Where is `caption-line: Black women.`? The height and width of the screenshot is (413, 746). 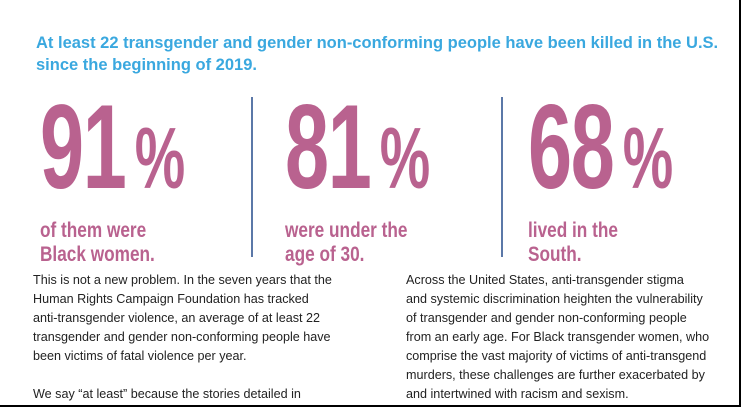 caption-line: Black women. is located at coordinates (97, 254).